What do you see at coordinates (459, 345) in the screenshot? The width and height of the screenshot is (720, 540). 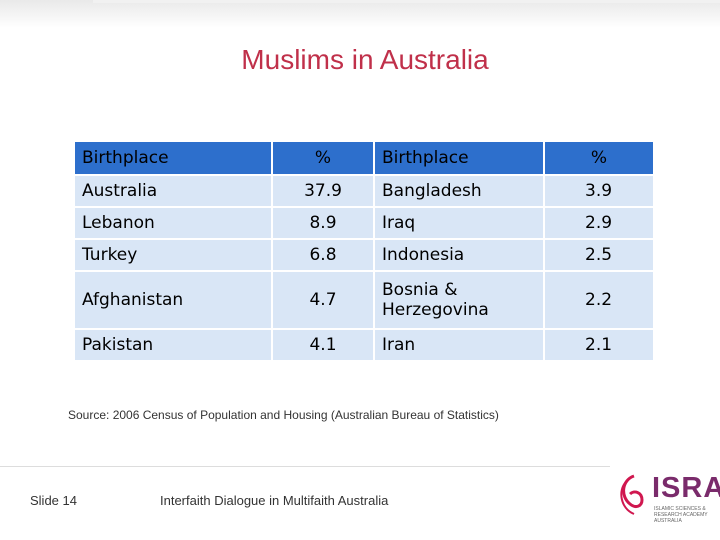 I see `birthplace-cell: Iran` at bounding box center [459, 345].